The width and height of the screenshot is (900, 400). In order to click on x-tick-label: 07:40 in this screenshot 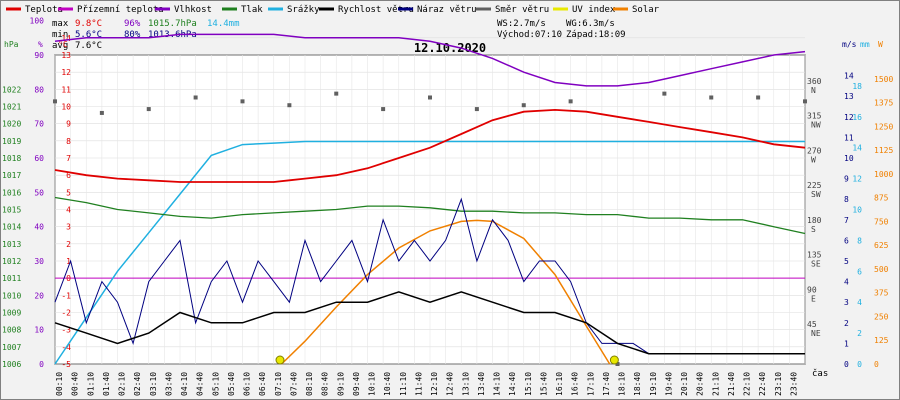, I will do `click(293, 384)`.